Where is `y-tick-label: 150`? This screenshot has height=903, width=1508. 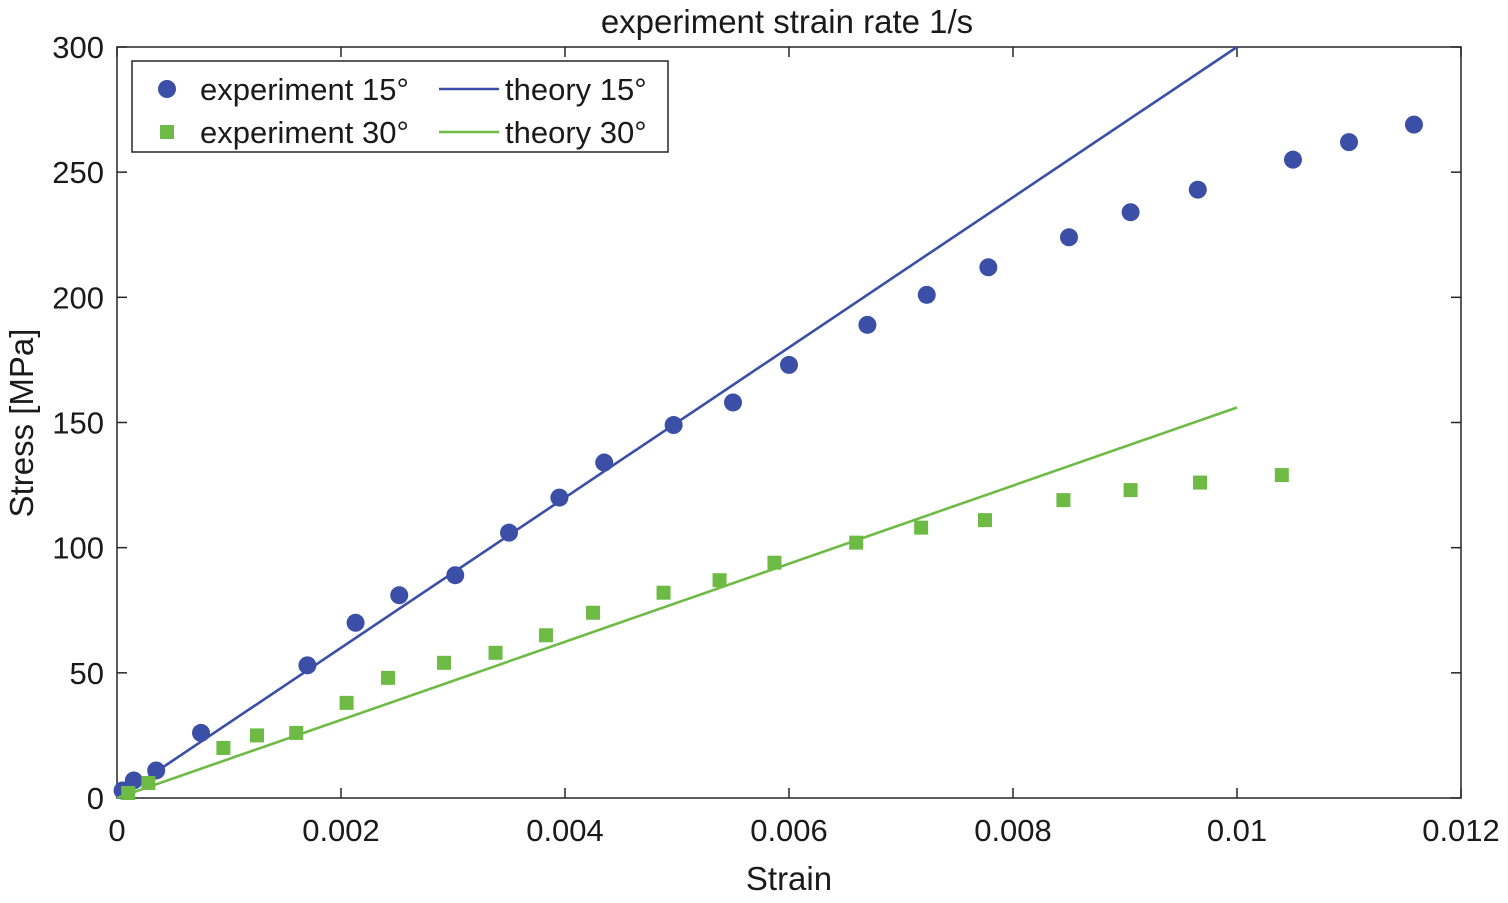 y-tick-label: 150 is located at coordinates (78, 423).